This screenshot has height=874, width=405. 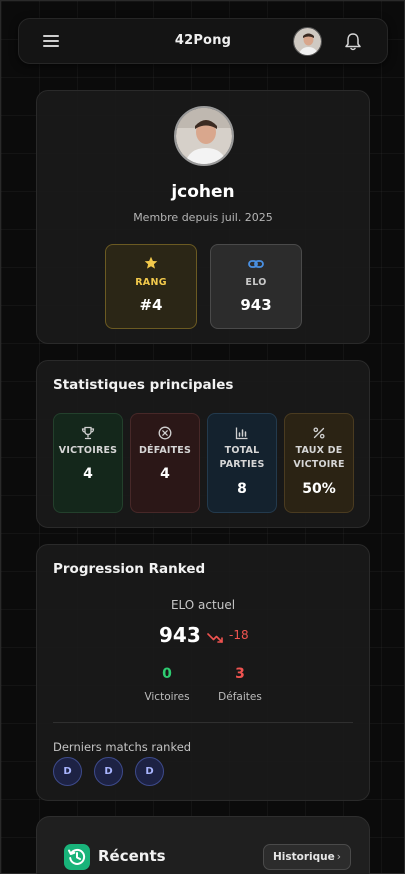 What do you see at coordinates (88, 433) in the screenshot?
I see `trophy-icon` at bounding box center [88, 433].